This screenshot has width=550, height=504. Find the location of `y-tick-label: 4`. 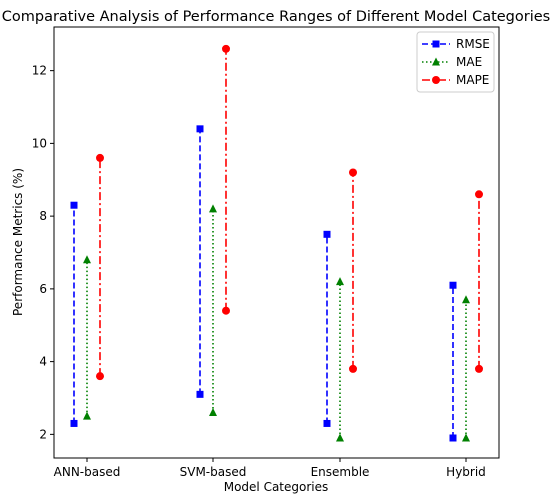

y-tick-label: 4 is located at coordinates (43, 362).